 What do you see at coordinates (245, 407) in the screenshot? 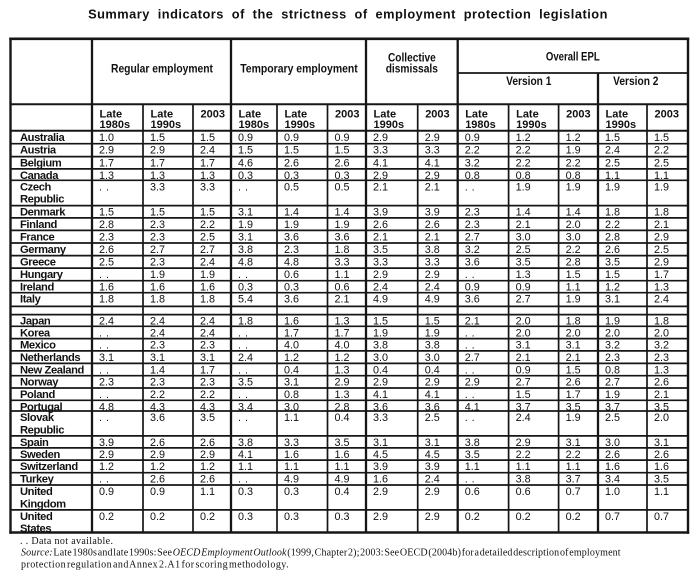
I see `svg-text: 3.4` at bounding box center [245, 407].